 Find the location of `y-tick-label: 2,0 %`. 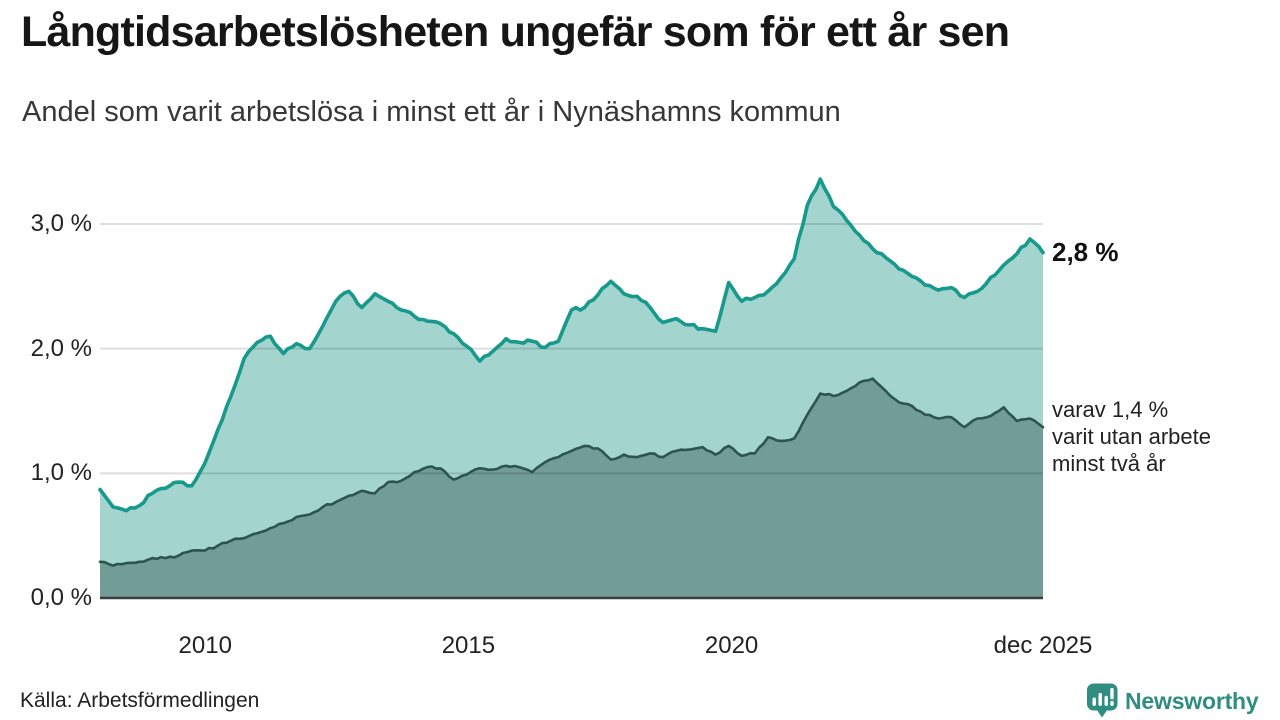

y-tick-label: 2,0 % is located at coordinates (61, 348).